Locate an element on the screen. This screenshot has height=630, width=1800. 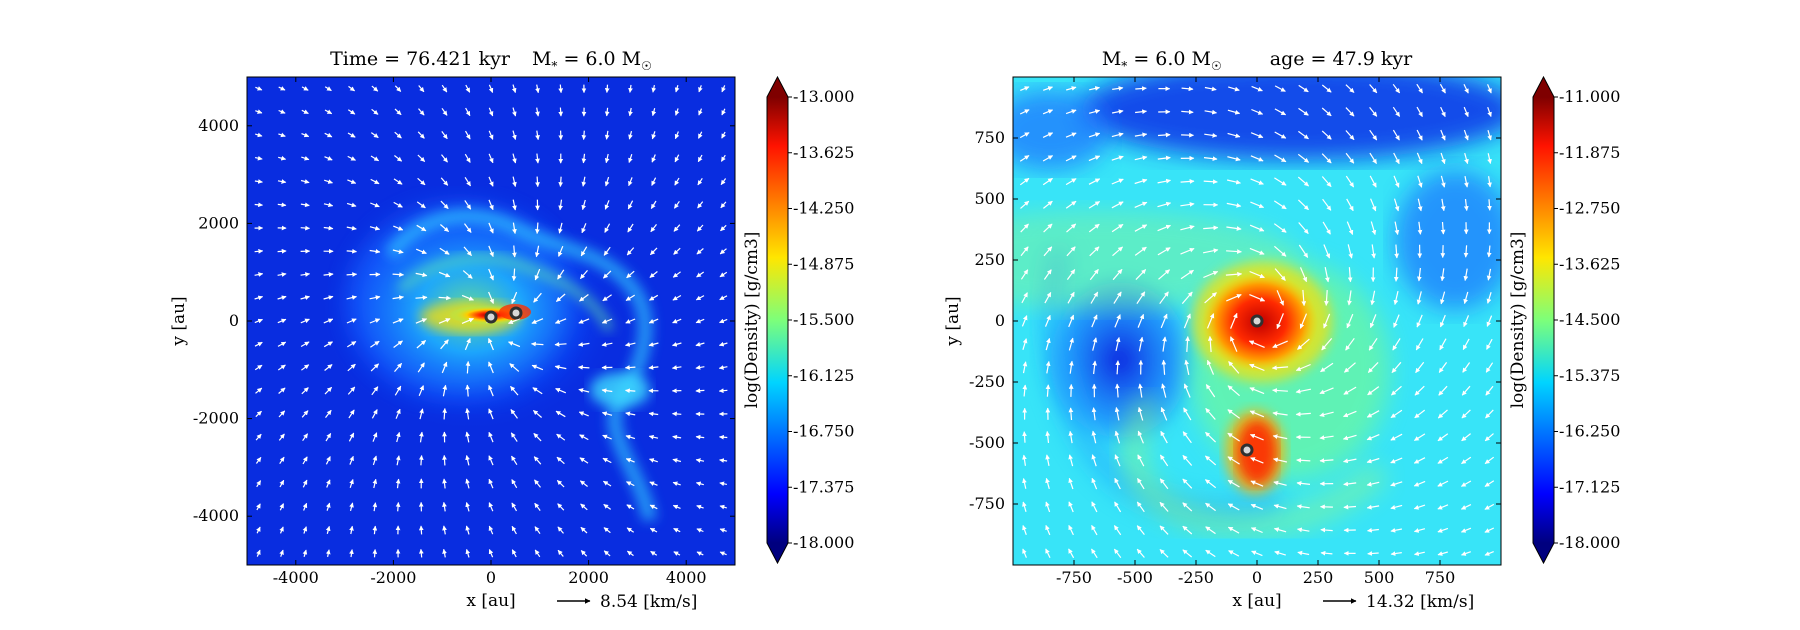
y-tick-label: -750 is located at coordinates (987, 503).